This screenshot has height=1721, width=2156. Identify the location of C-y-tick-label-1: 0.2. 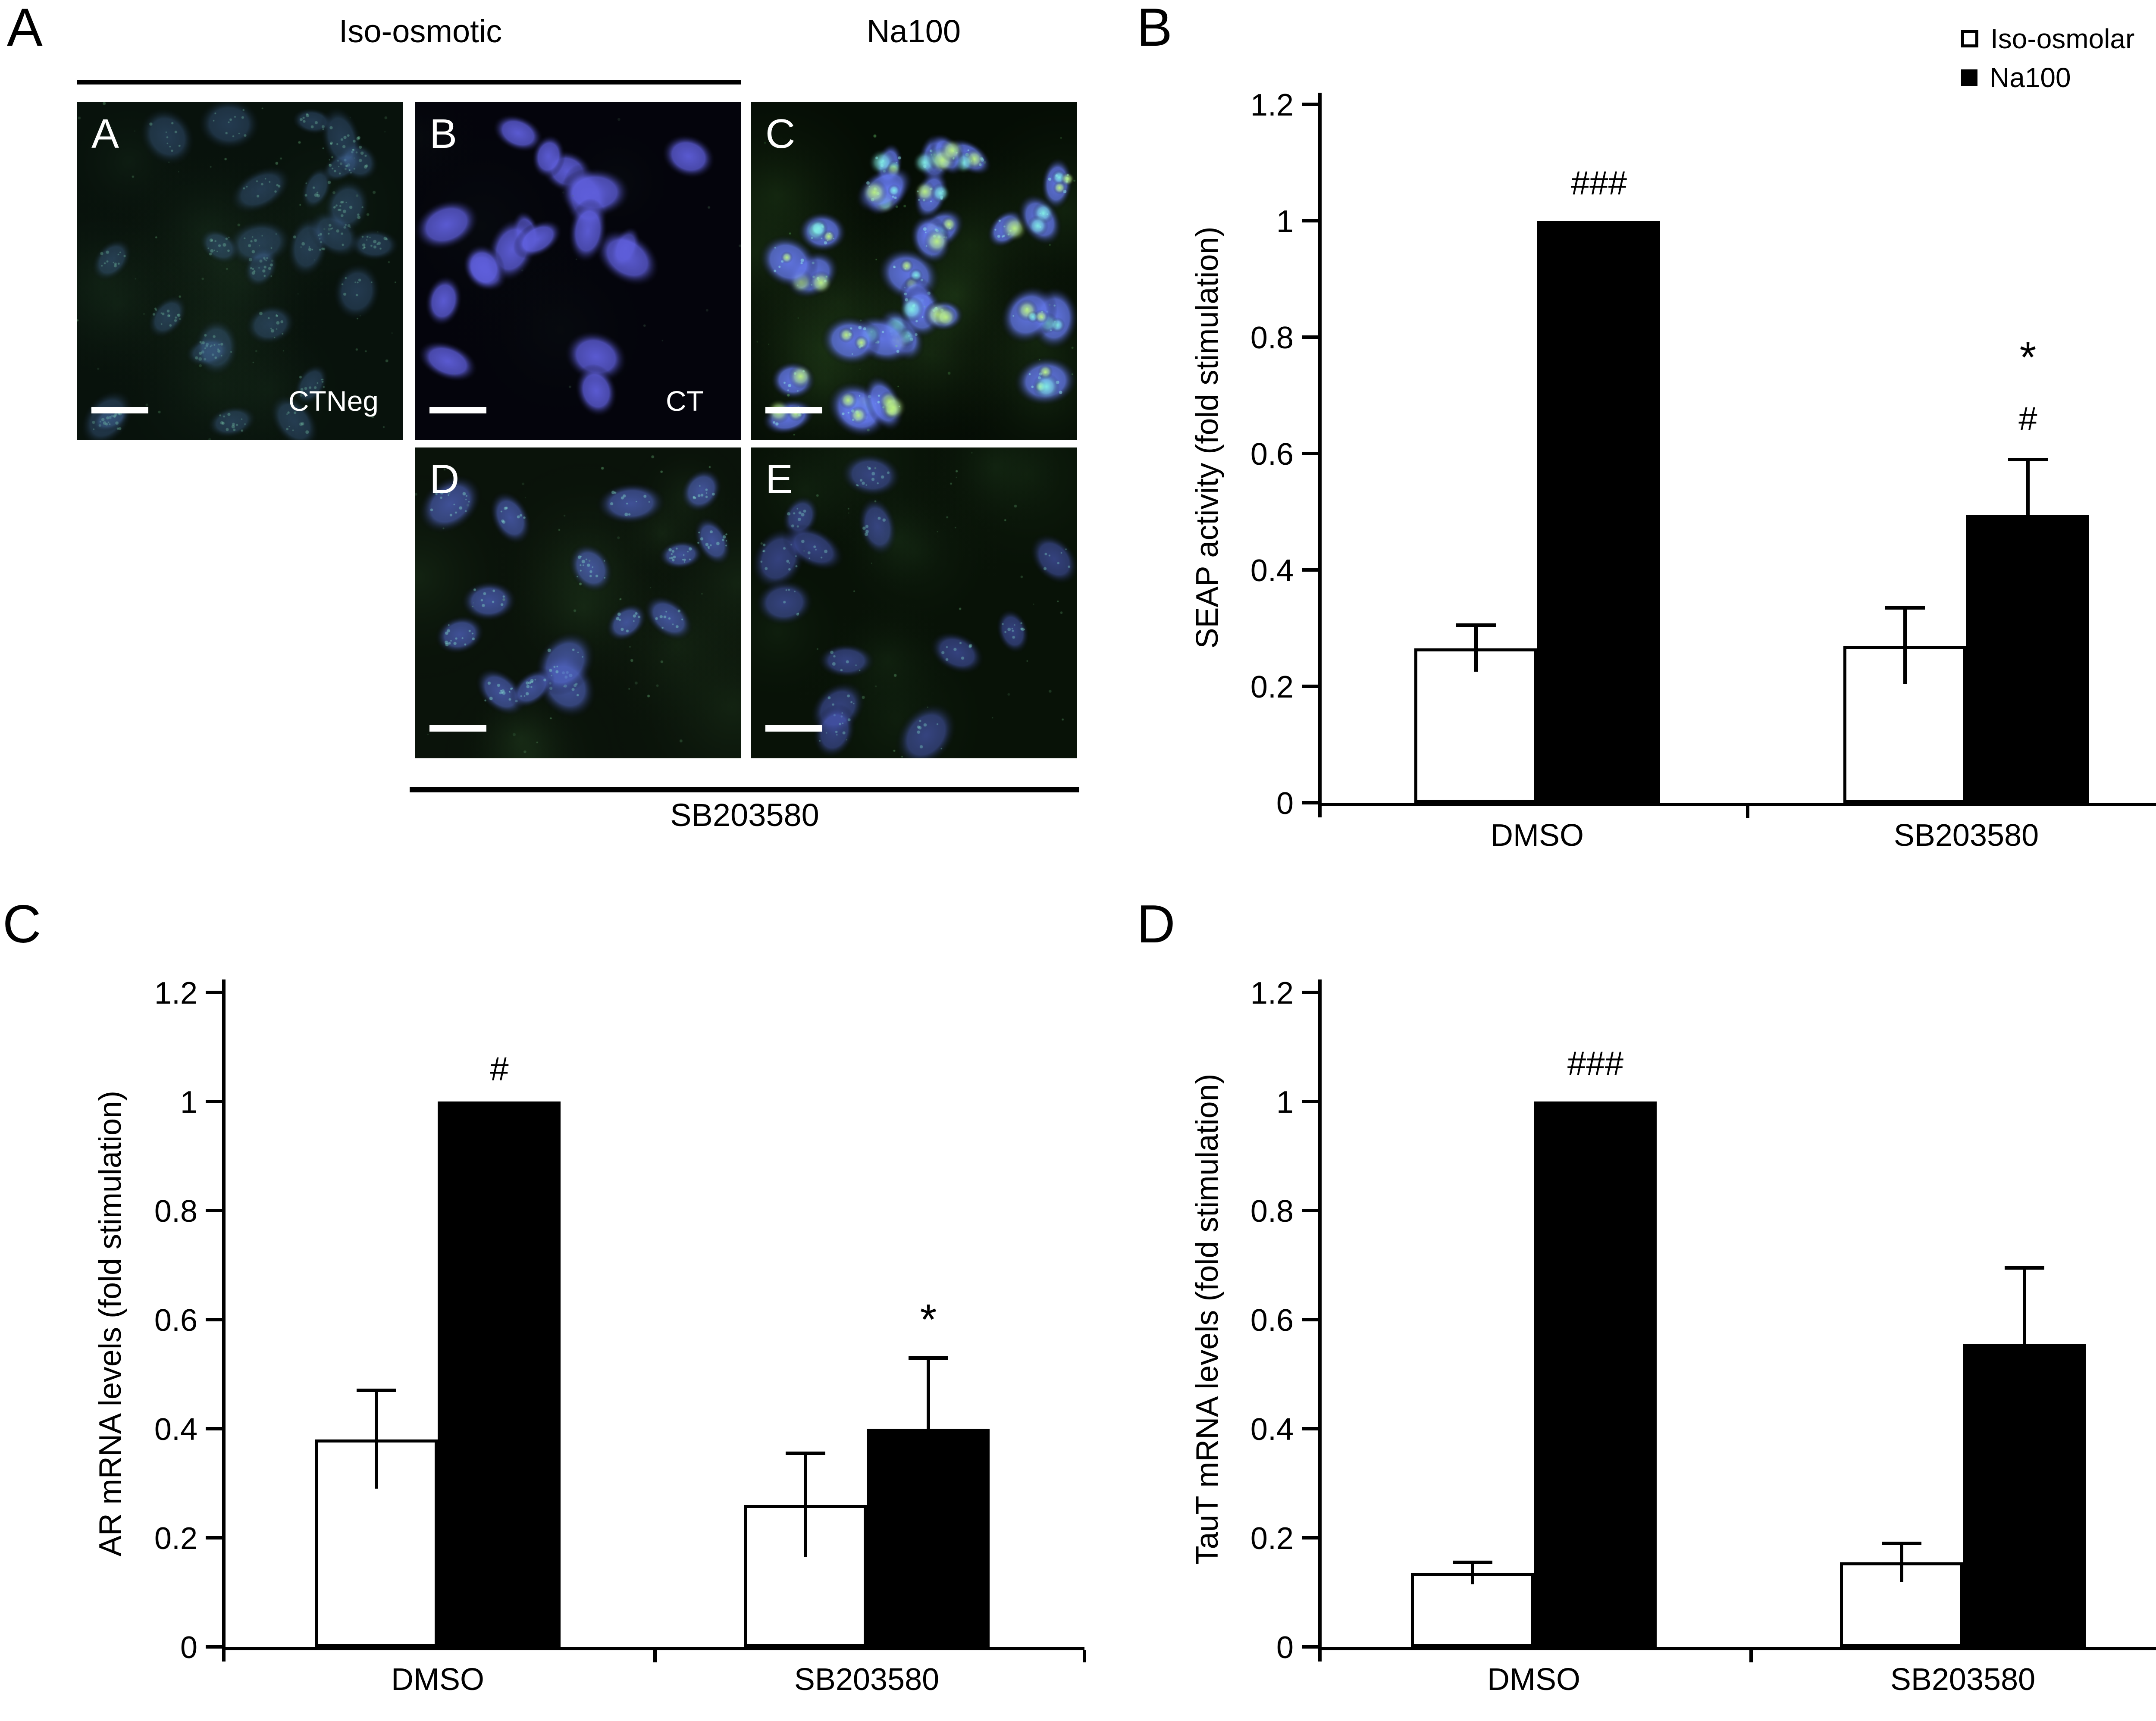
(175, 1538).